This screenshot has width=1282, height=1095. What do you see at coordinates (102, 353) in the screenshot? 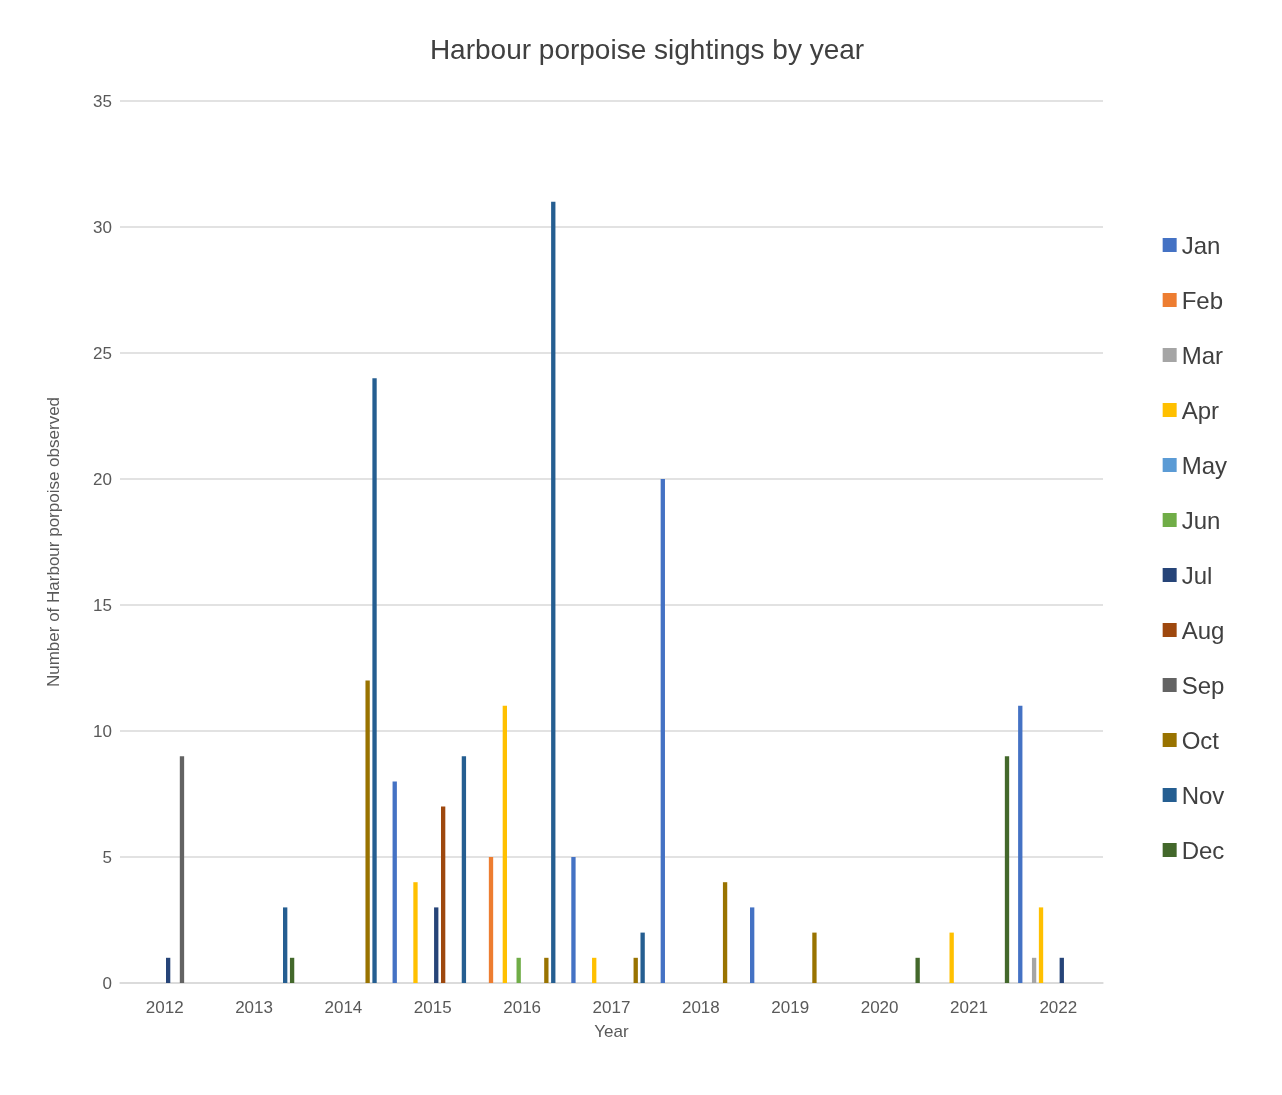
I see `y-tick-label: 25` at bounding box center [102, 353].